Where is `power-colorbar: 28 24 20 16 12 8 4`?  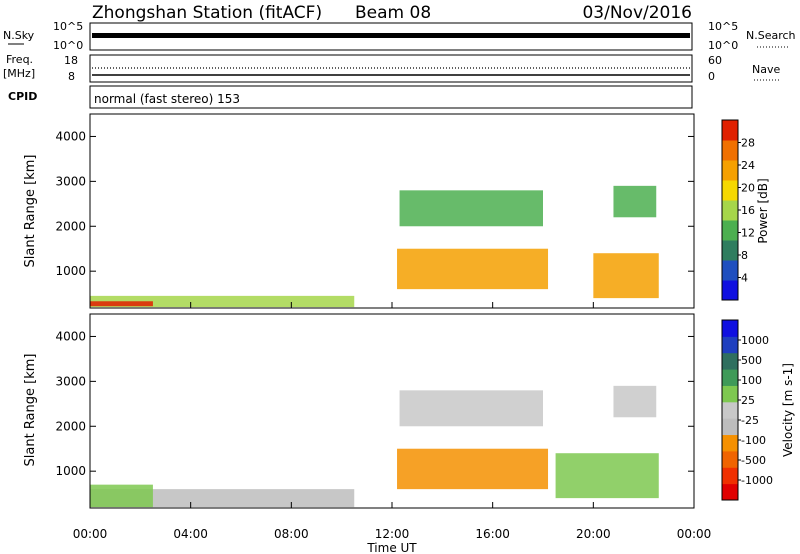
power-colorbar: 28 24 20 16 12 8 4 is located at coordinates (738, 210).